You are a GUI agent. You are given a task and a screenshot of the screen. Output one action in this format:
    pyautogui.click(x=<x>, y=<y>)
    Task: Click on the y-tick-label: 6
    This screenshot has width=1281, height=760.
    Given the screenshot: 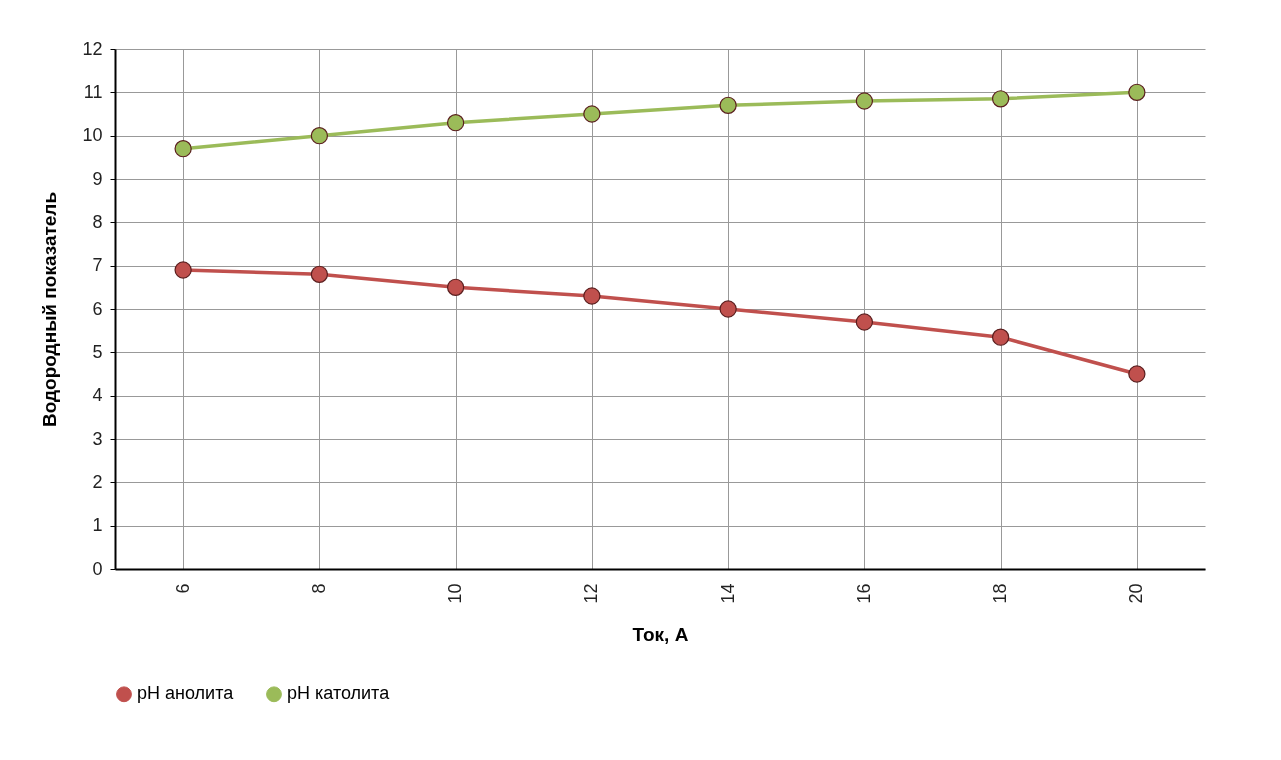 What is the action you would take?
    pyautogui.click(x=97, y=308)
    